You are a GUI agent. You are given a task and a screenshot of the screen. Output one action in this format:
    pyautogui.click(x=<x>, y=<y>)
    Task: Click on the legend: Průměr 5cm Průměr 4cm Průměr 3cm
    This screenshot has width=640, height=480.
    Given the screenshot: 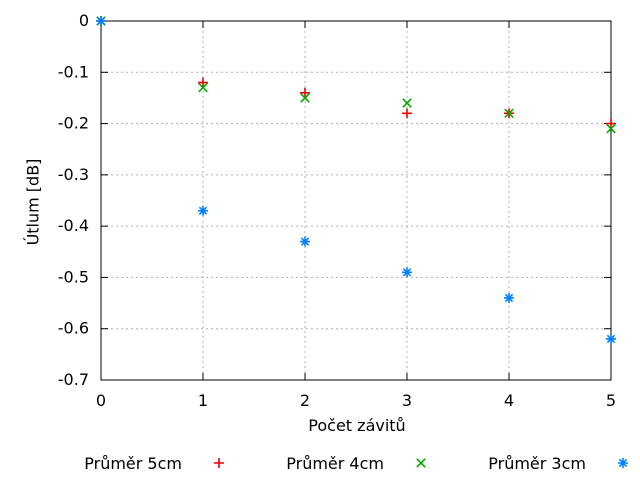 What is the action you would take?
    pyautogui.click(x=320, y=464)
    